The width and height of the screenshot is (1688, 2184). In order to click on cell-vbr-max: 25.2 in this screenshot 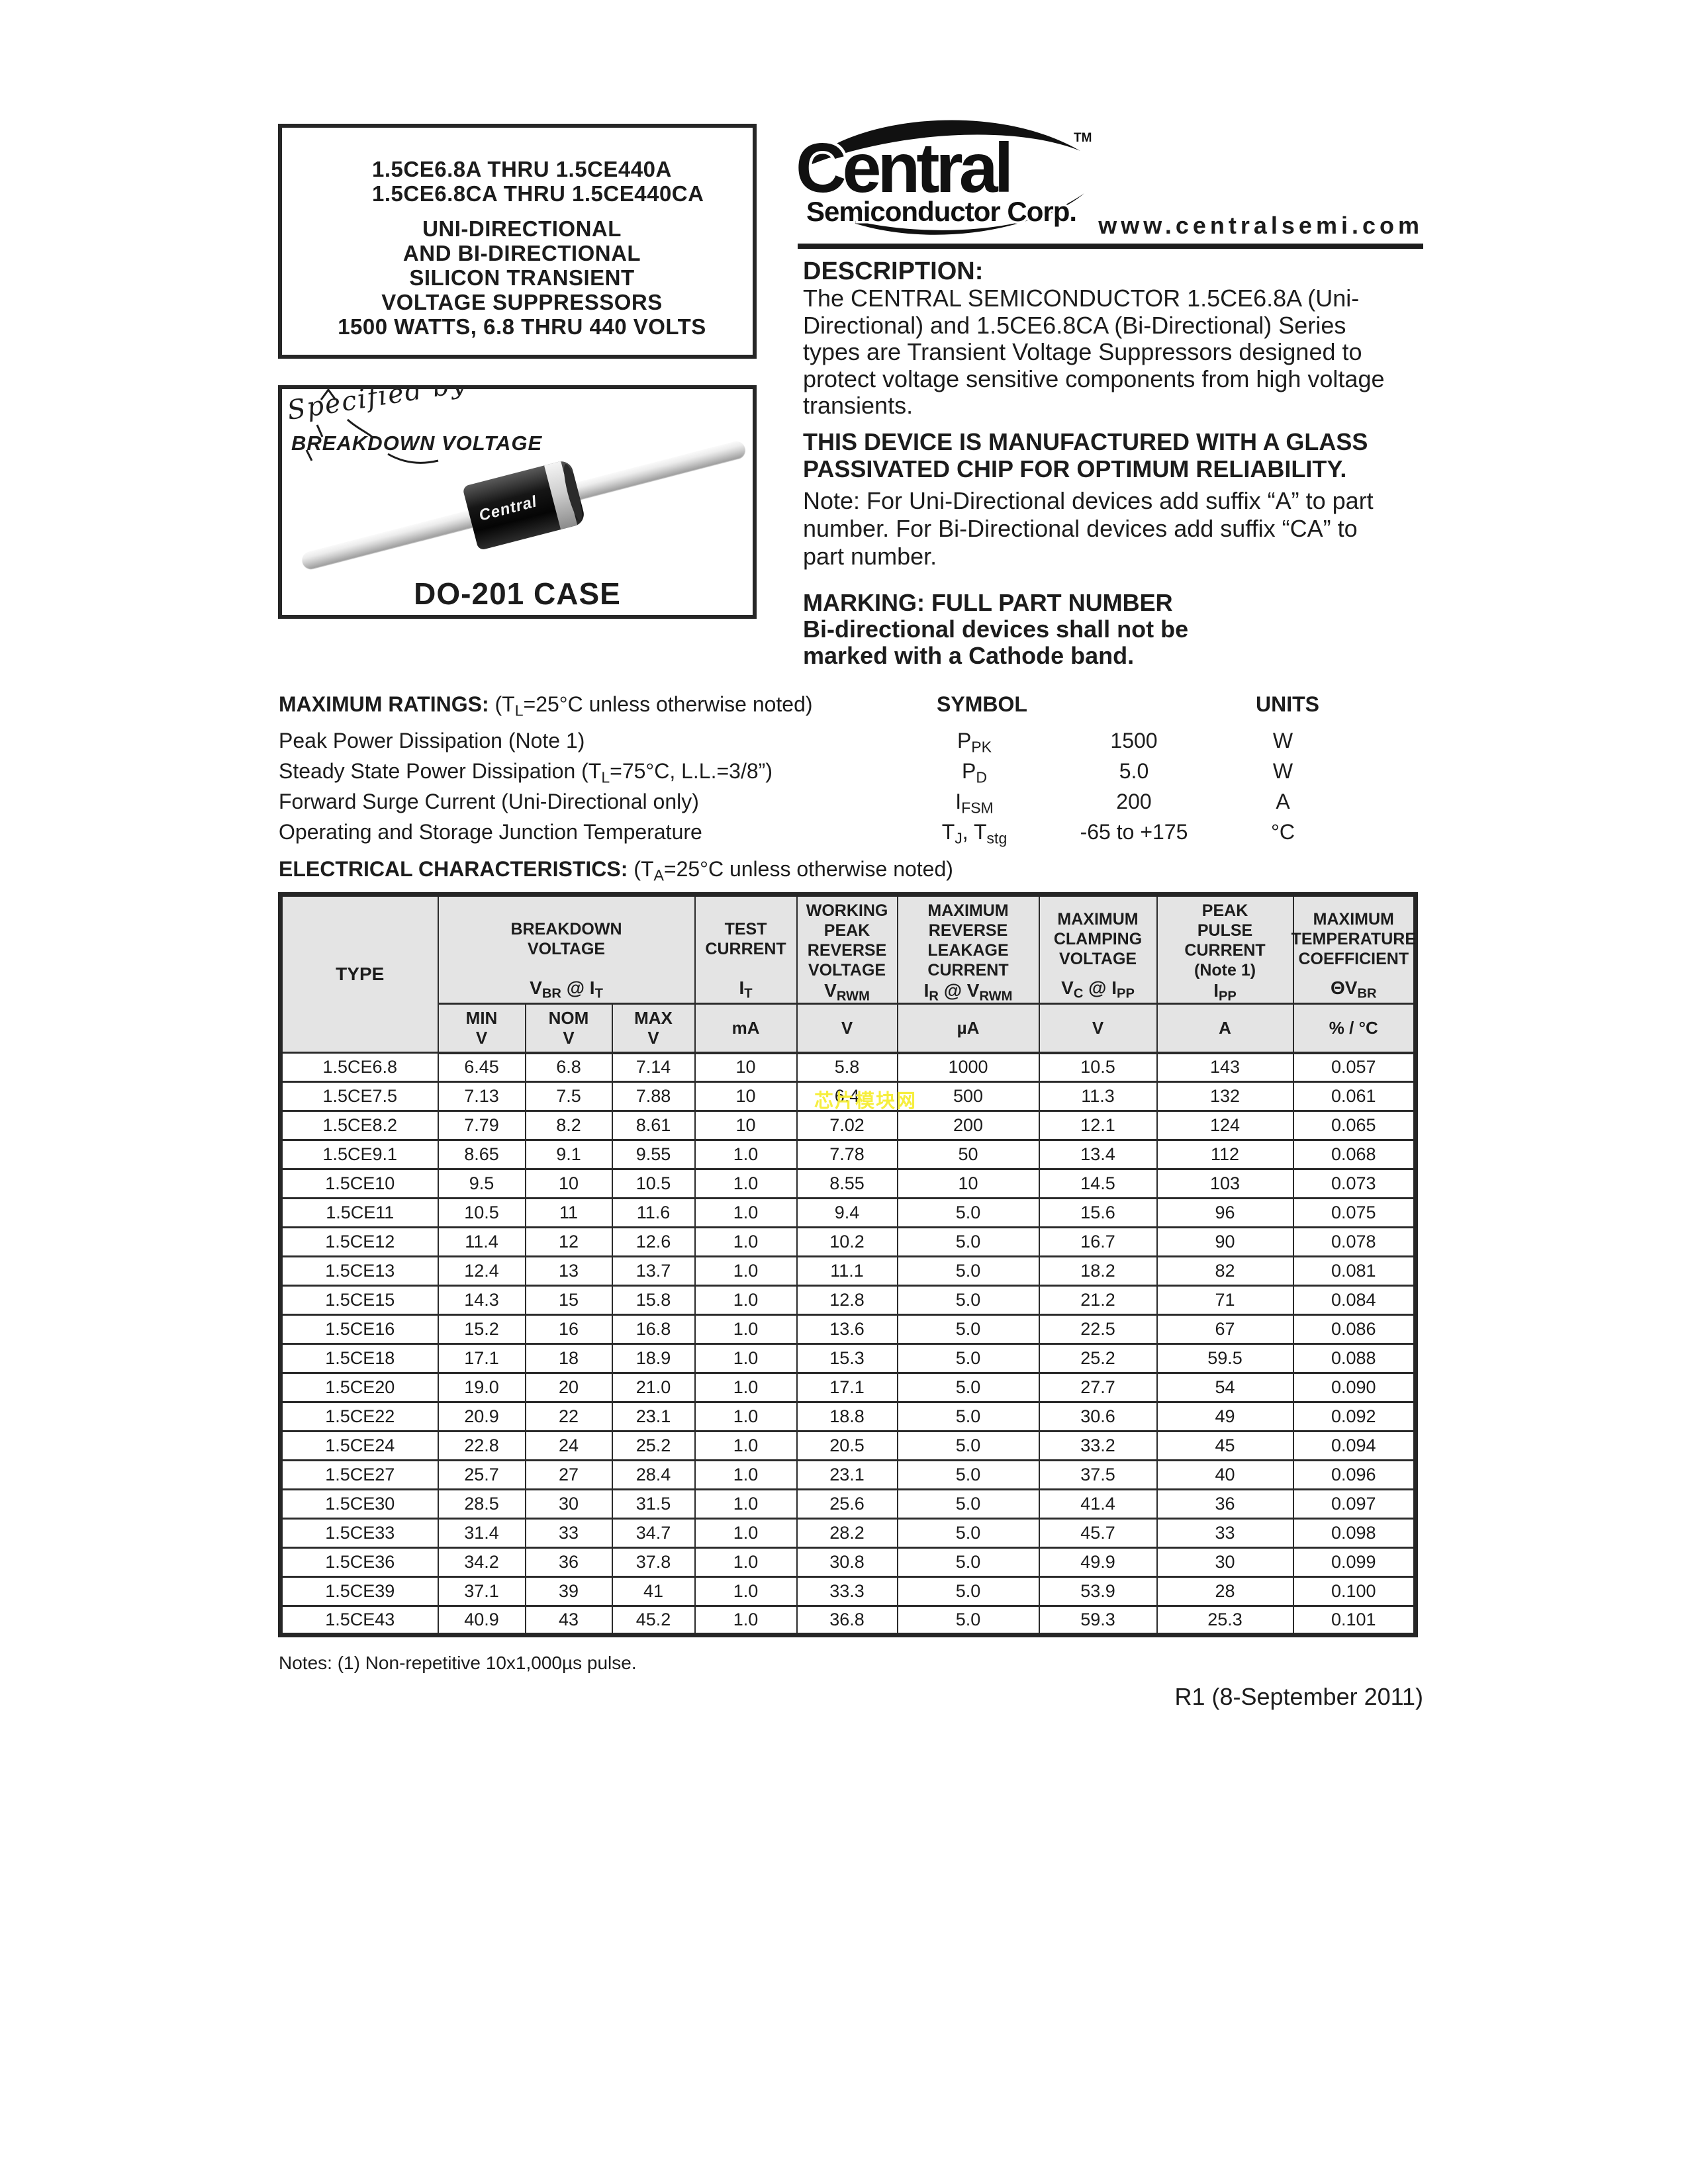, I will do `click(653, 1445)`.